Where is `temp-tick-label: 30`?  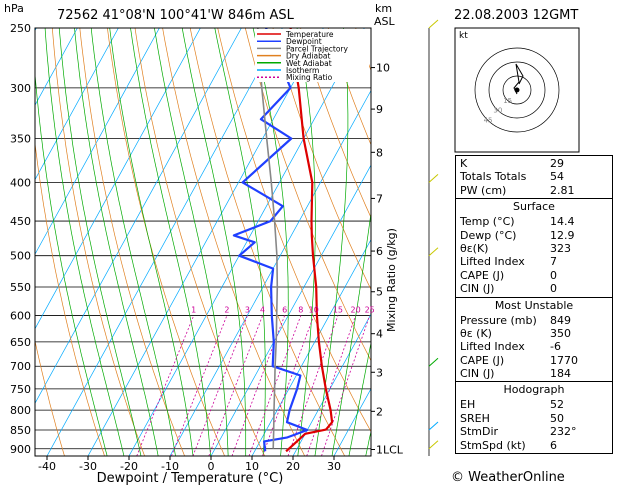 temp-tick-label: 30 is located at coordinates (334, 466).